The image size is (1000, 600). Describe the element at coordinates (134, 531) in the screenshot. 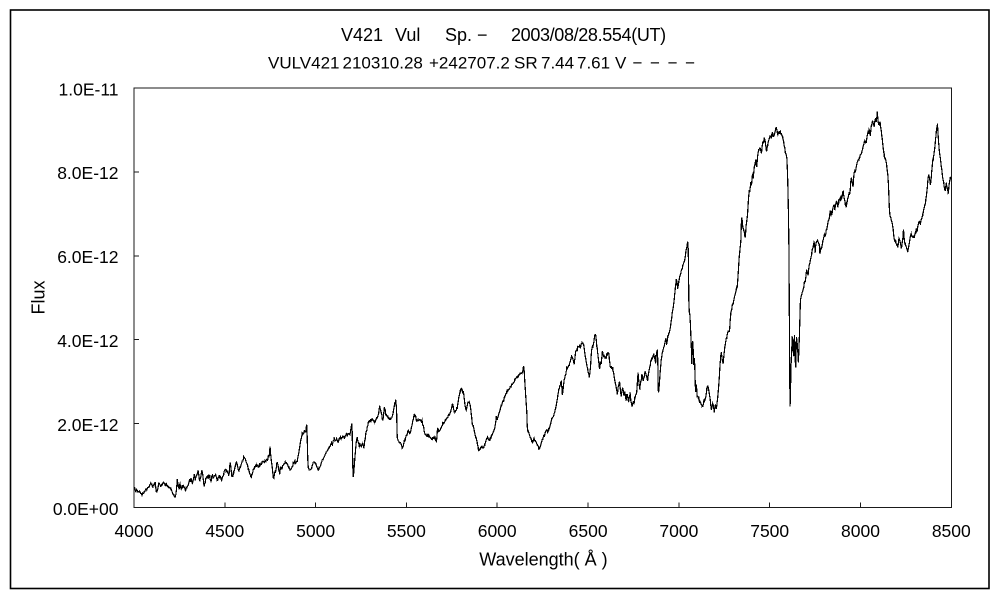

I see `svg-text: 4000` at that location.